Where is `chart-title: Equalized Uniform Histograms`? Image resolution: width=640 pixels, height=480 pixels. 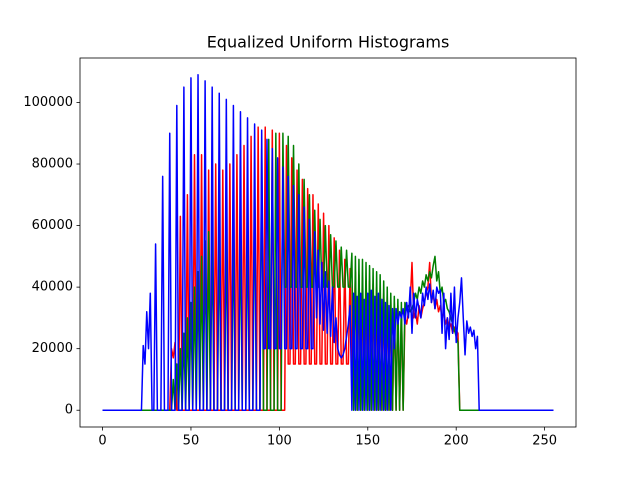
chart-title: Equalized Uniform Histograms is located at coordinates (328, 42).